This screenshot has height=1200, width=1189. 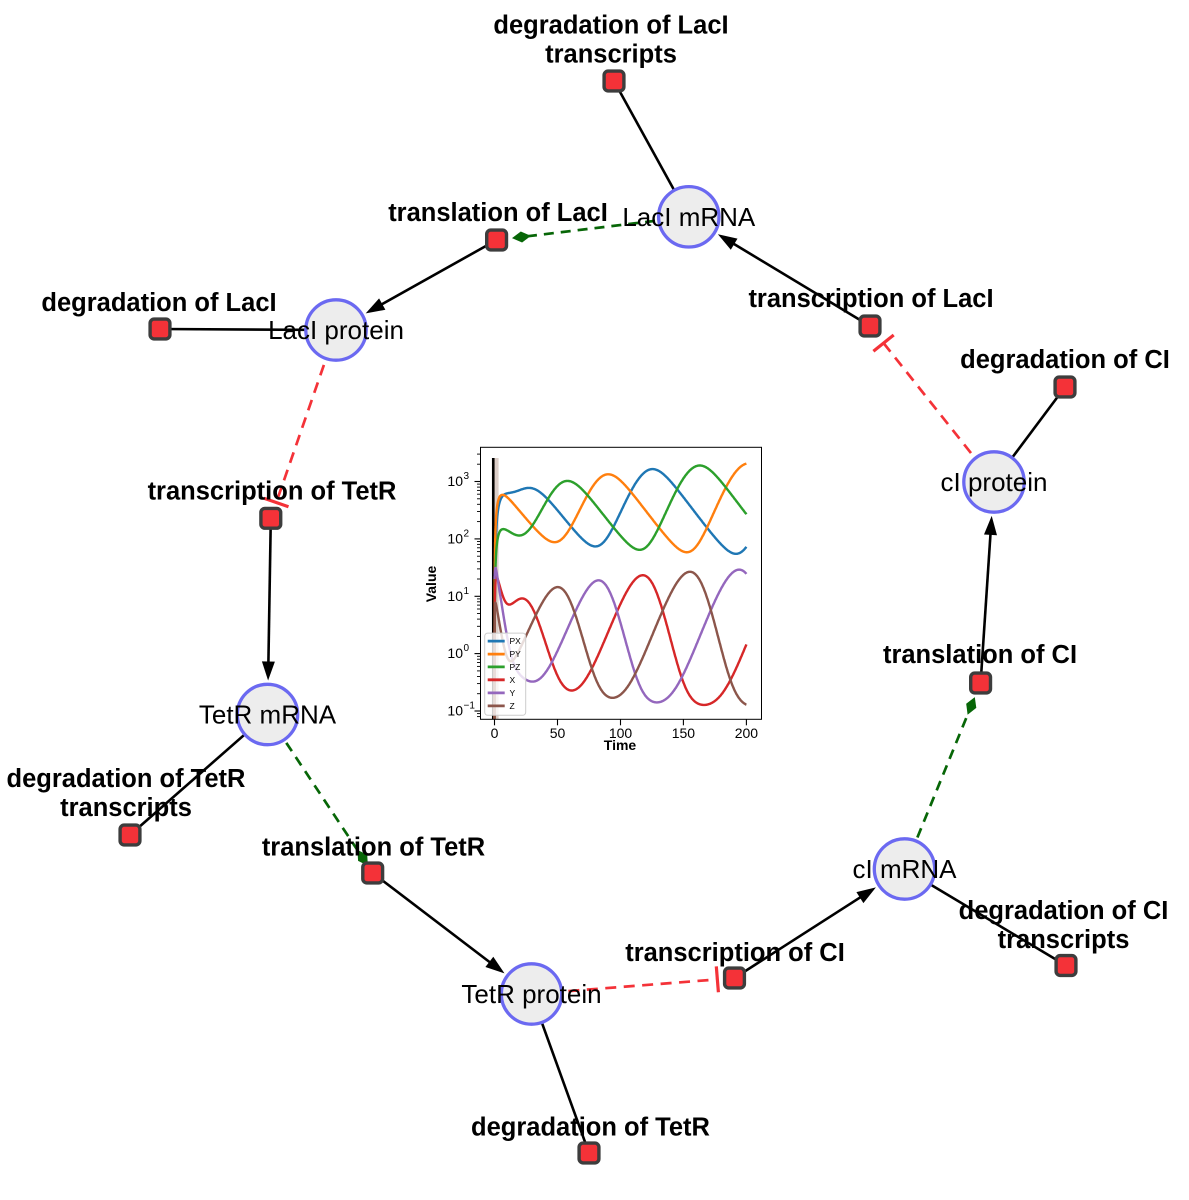 What do you see at coordinates (272, 492) in the screenshot?
I see `svg-text: transcription of TetR` at bounding box center [272, 492].